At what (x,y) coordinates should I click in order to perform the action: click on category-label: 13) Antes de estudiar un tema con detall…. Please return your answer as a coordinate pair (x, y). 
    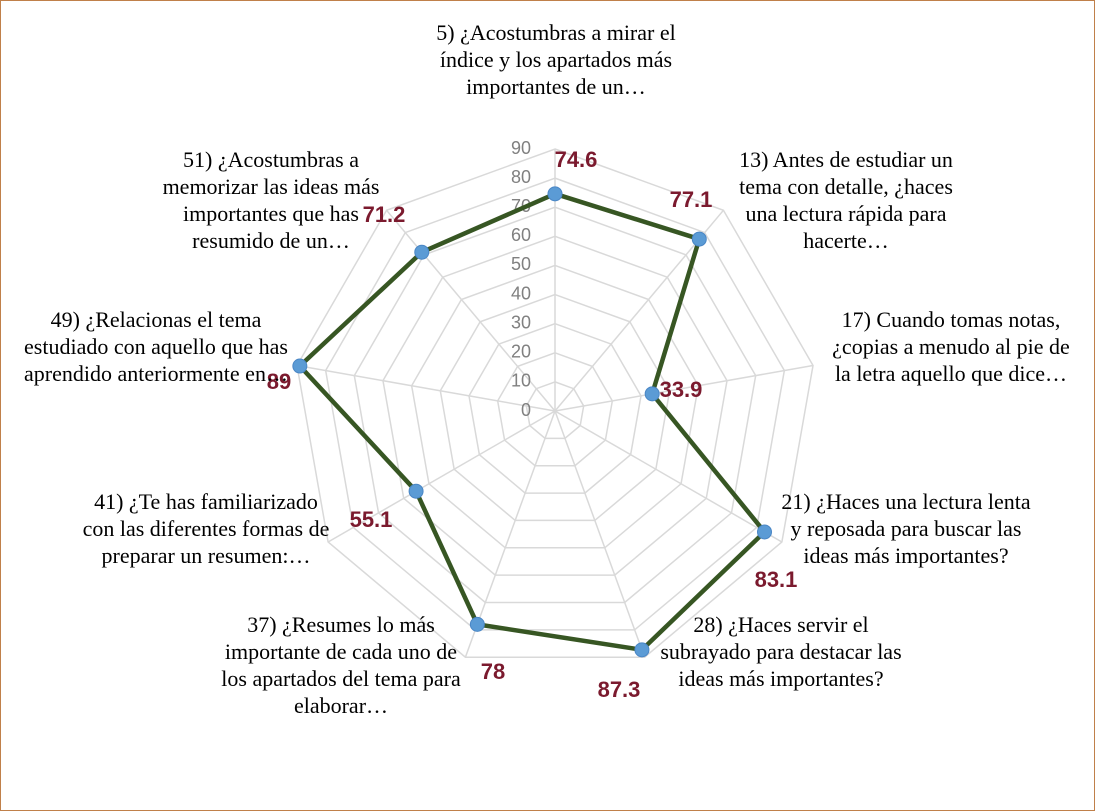
    Looking at the image, I should click on (846, 200).